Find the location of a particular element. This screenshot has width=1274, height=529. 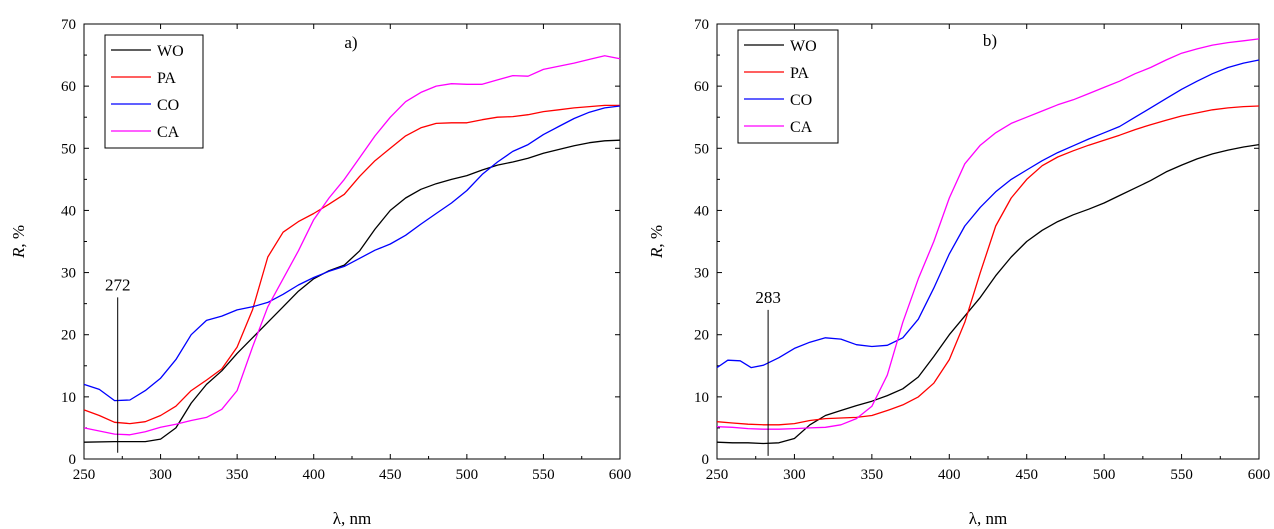

annotation-label: 272 is located at coordinates (118, 284).